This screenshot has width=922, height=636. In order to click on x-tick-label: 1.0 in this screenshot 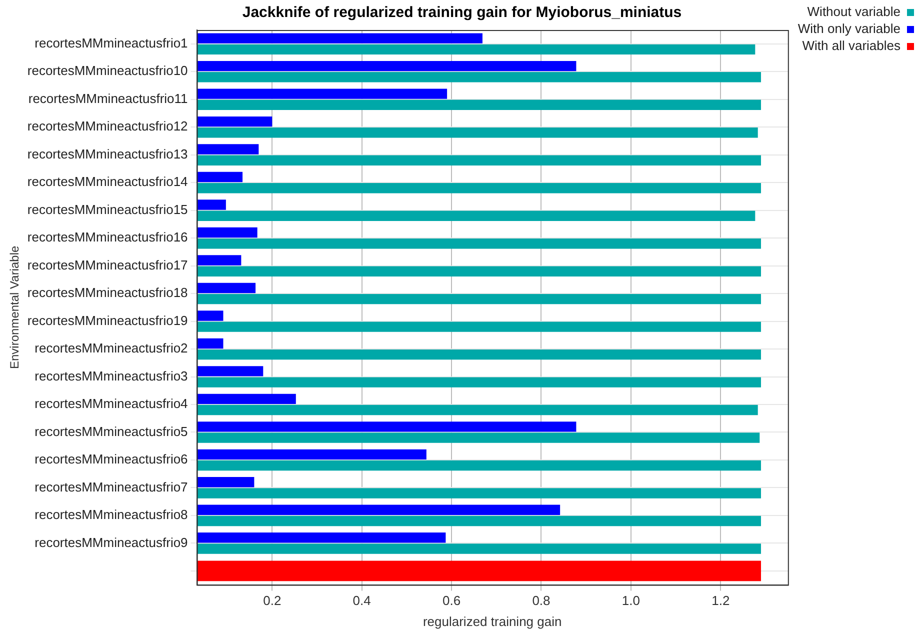, I will do `click(631, 600)`.